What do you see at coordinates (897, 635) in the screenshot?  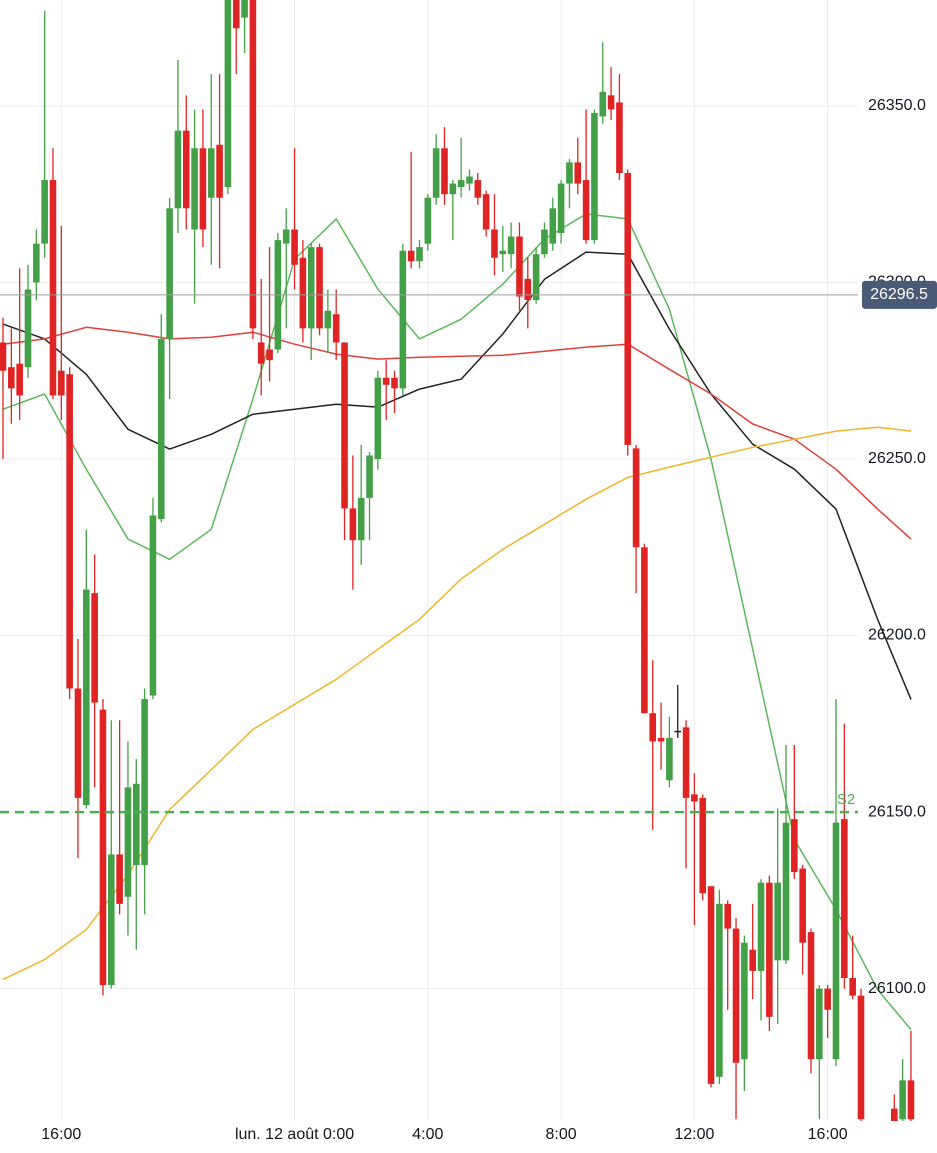 I see `y-tick-label: 26200.0` at bounding box center [897, 635].